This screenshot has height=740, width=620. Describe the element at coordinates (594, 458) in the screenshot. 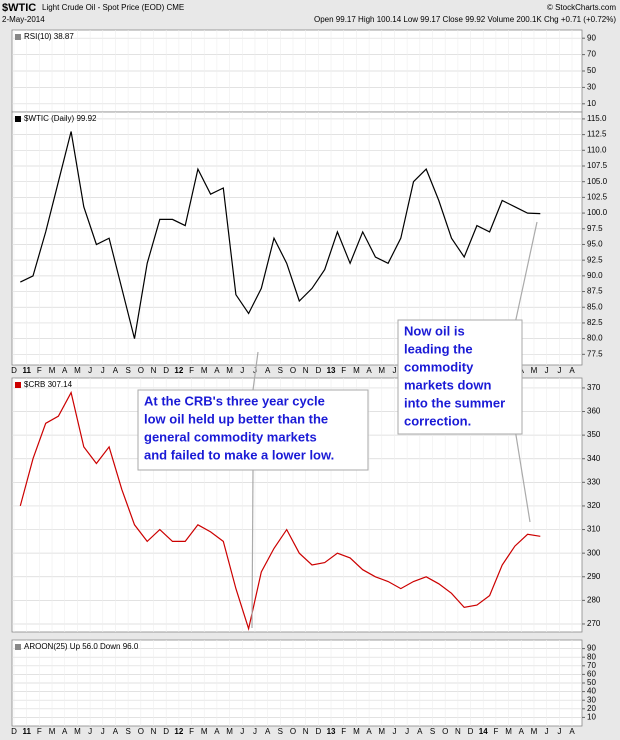

I see `y-tick-label: 340` at that location.